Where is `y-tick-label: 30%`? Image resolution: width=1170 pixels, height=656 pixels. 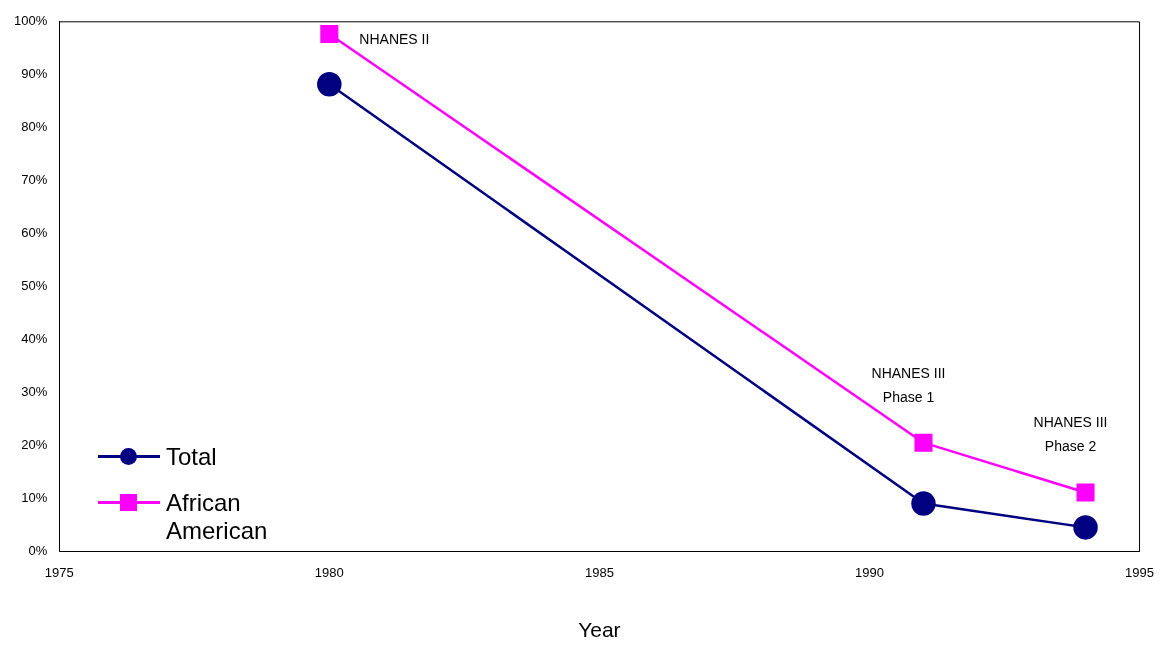
y-tick-label: 30% is located at coordinates (34, 391).